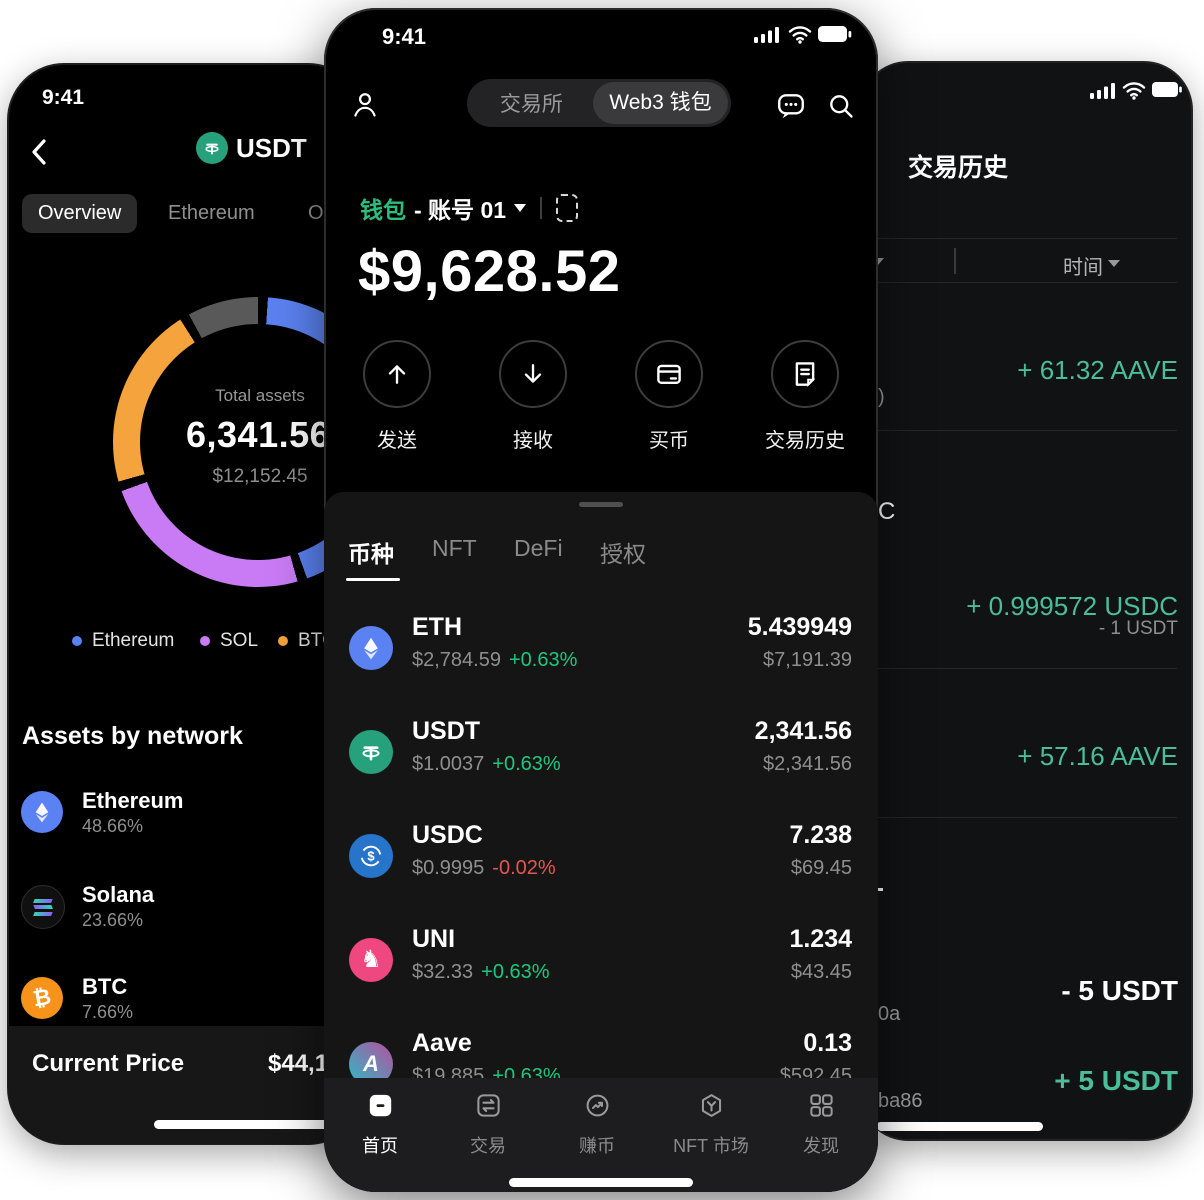 The image size is (1204, 1200). Describe the element at coordinates (371, 856) in the screenshot. I see `usdc-icon: $` at that location.